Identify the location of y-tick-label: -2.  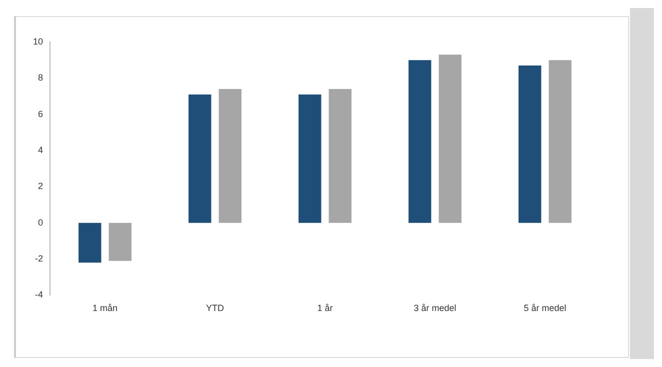
(39, 259).